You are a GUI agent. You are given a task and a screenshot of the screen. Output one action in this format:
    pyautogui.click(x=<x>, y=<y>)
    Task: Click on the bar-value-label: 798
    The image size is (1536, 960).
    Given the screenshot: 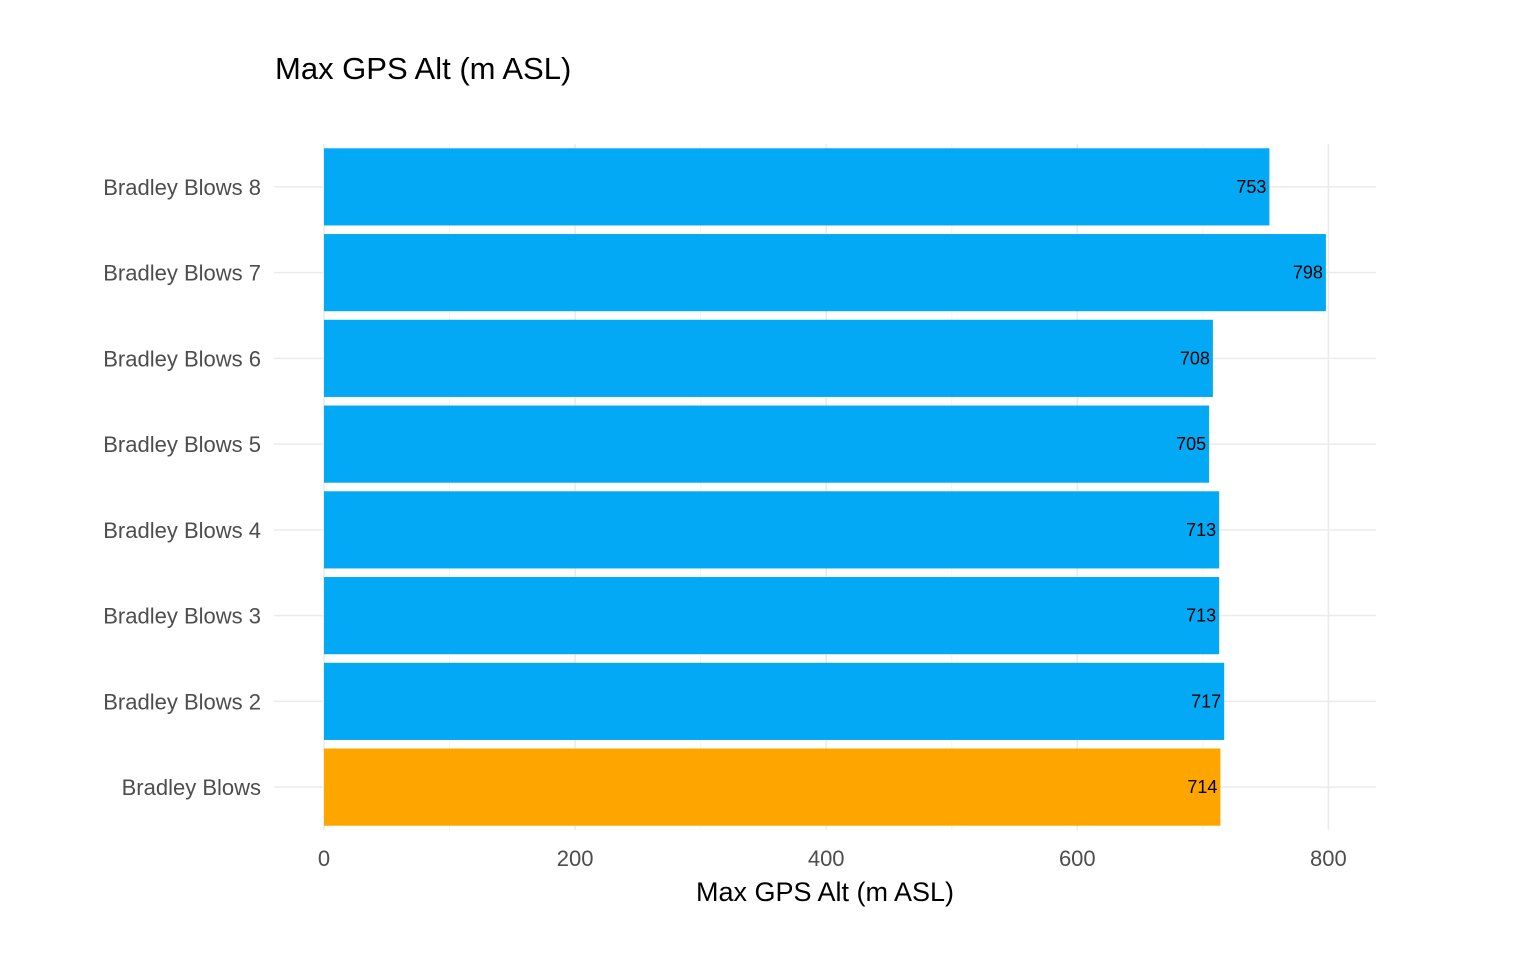 What is the action you would take?
    pyautogui.click(x=1308, y=273)
    